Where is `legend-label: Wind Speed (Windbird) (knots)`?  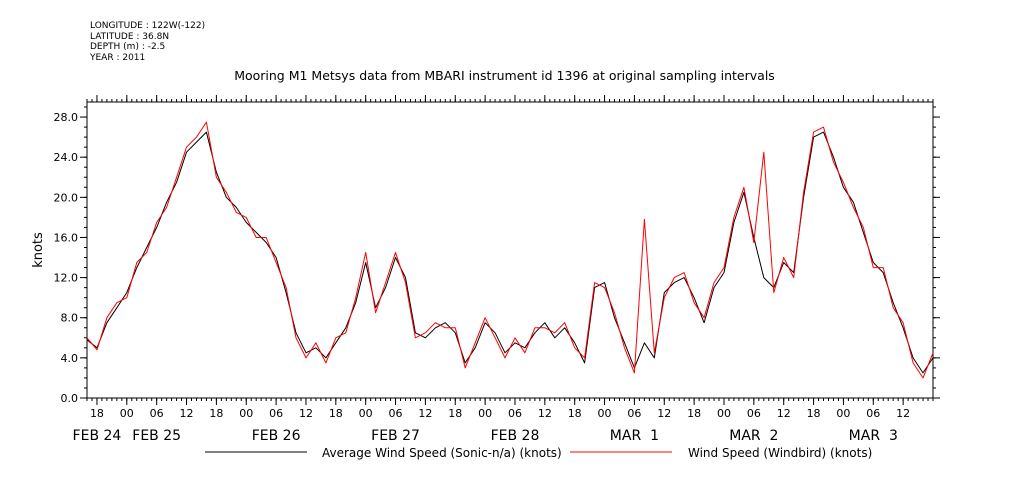 legend-label: Wind Speed (Windbird) (knots) is located at coordinates (780, 453).